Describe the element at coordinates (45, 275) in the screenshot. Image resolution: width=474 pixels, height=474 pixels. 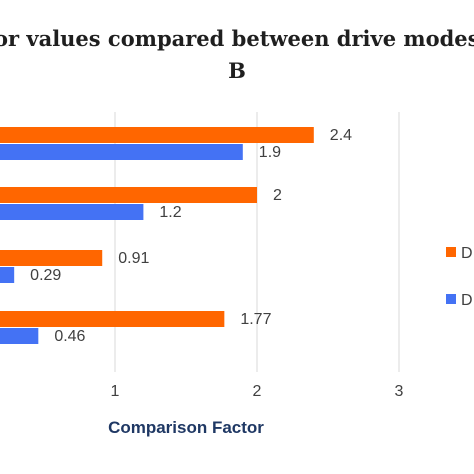
I see `data-label: 0.29` at that location.